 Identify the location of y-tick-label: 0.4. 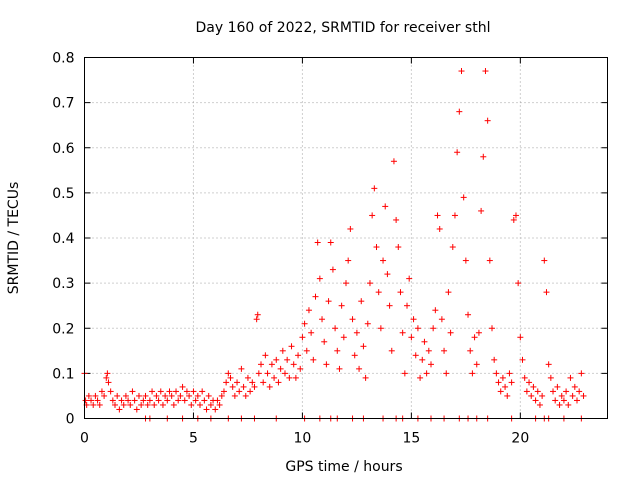
(63, 239).